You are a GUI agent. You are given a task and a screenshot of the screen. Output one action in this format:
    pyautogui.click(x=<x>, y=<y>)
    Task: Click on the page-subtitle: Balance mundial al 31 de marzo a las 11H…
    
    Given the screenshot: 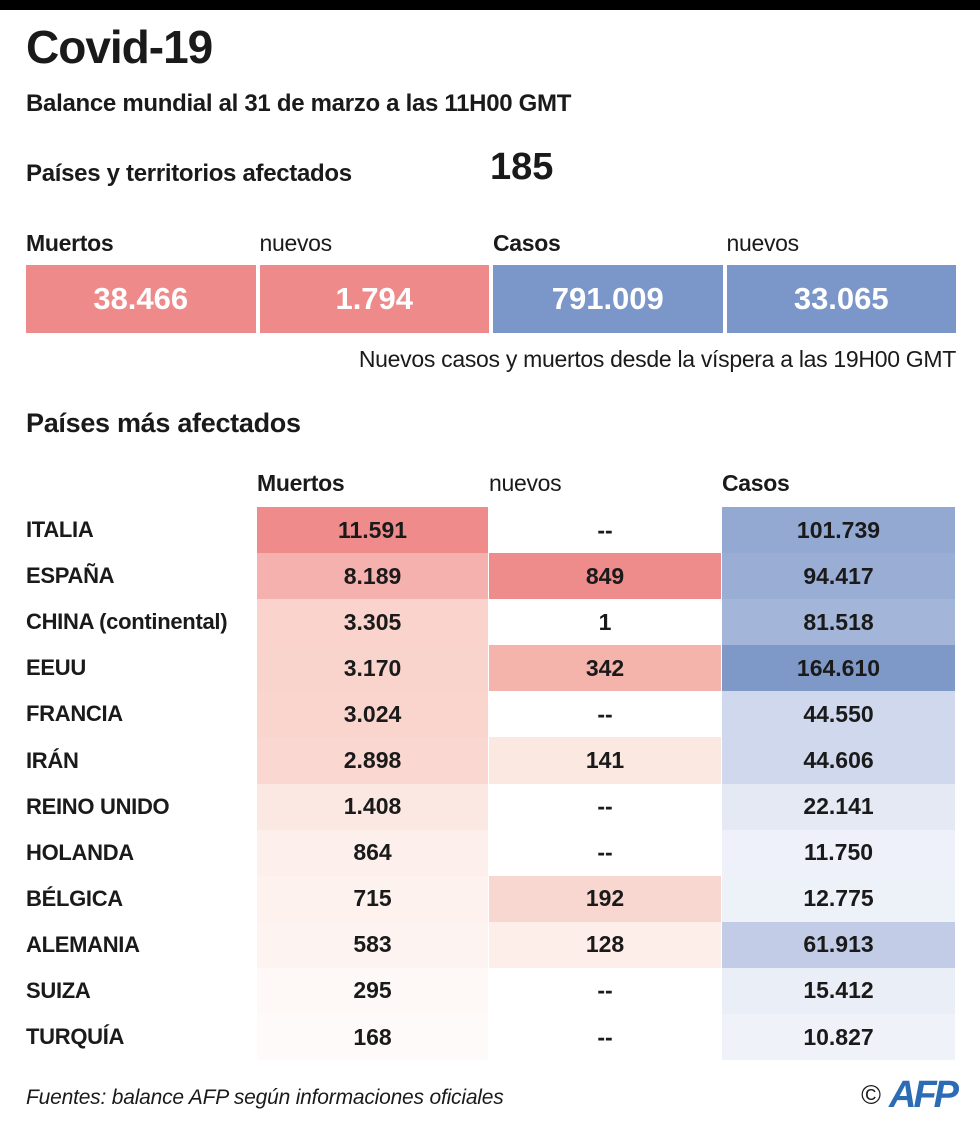 What is the action you would take?
    pyautogui.click(x=299, y=103)
    